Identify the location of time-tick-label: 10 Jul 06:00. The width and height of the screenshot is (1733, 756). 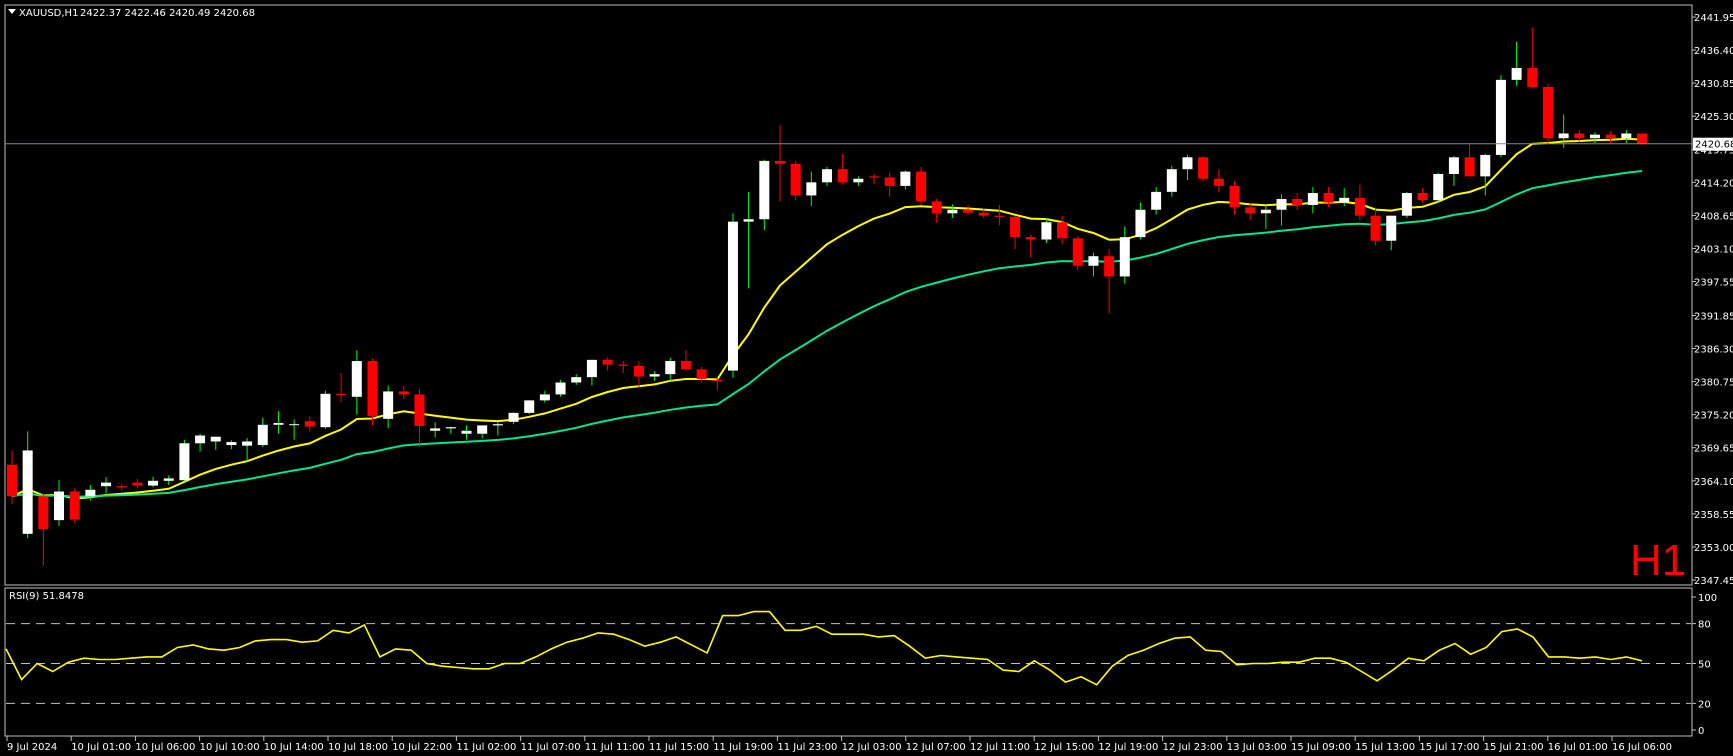
(165, 747).